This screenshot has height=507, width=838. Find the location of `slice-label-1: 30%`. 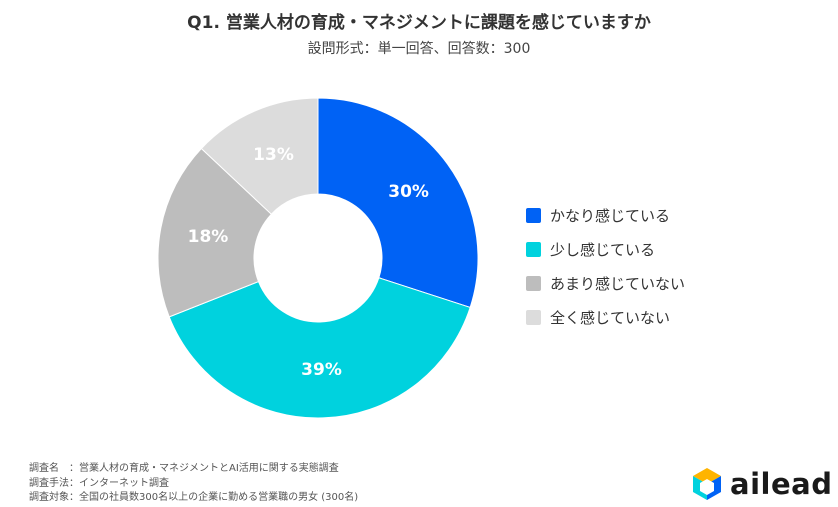

slice-label-1: 30% is located at coordinates (408, 192).